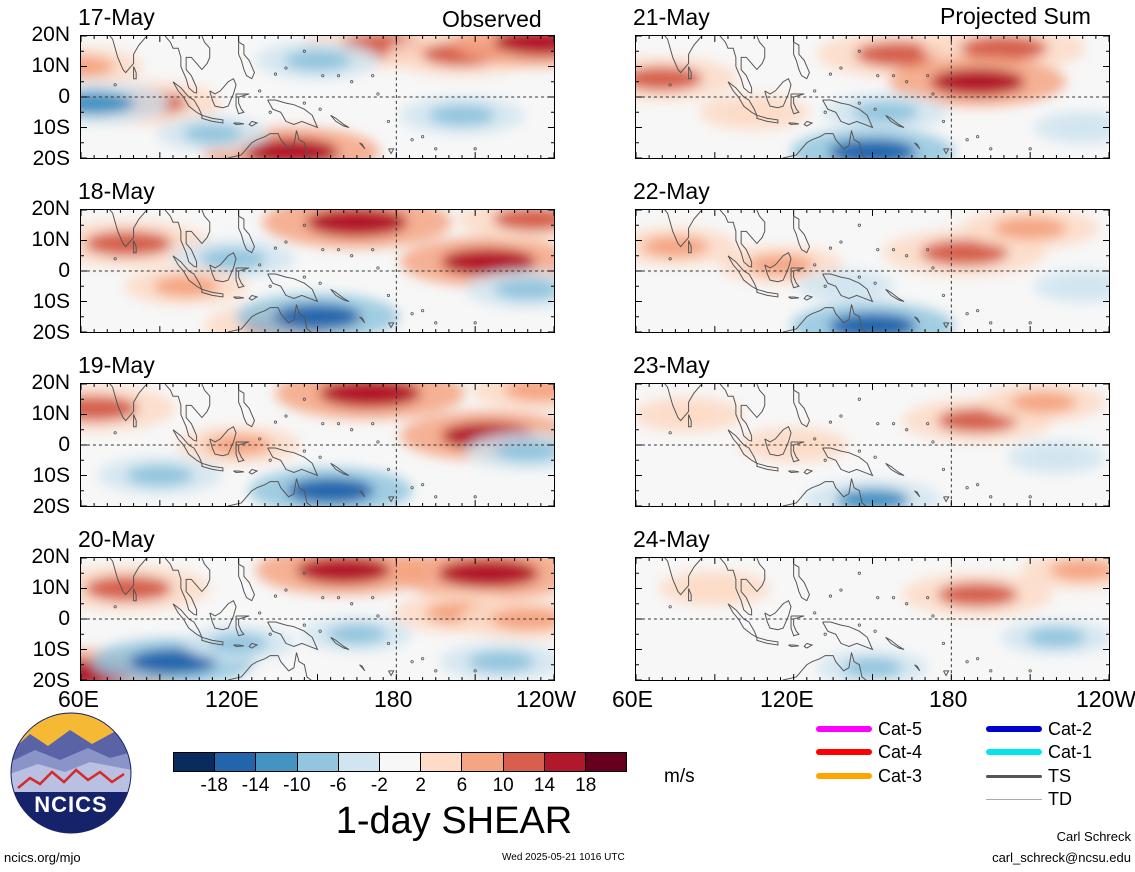  Describe the element at coordinates (42, 857) in the screenshot. I see `footer-url: ncics.org/mjo` at that location.